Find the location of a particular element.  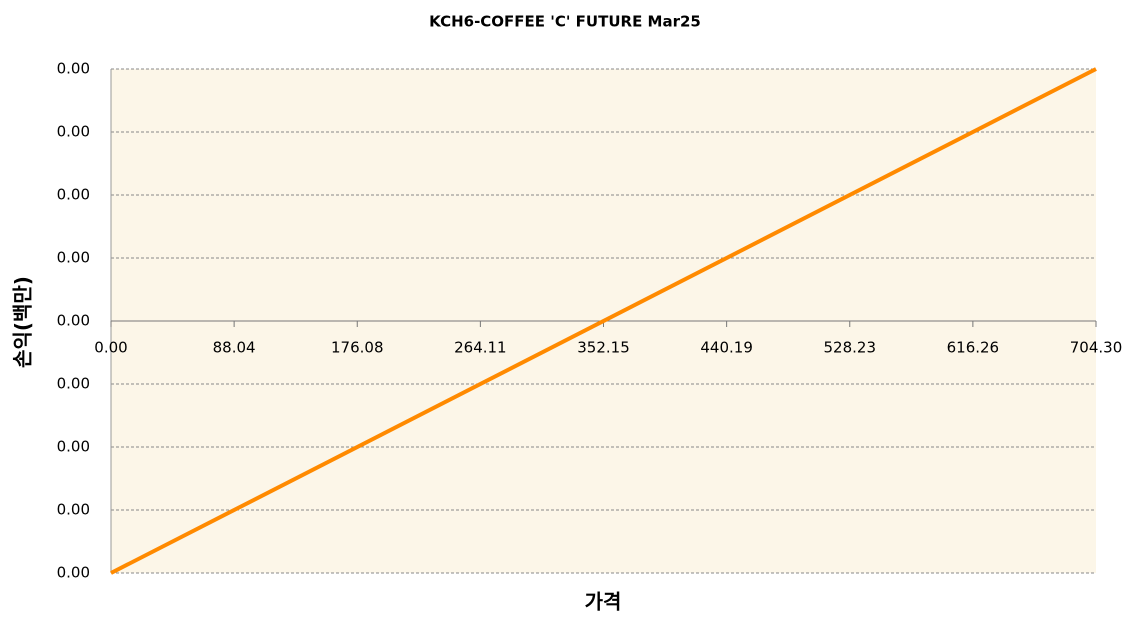

x-tick-label: 528.23 is located at coordinates (850, 348).